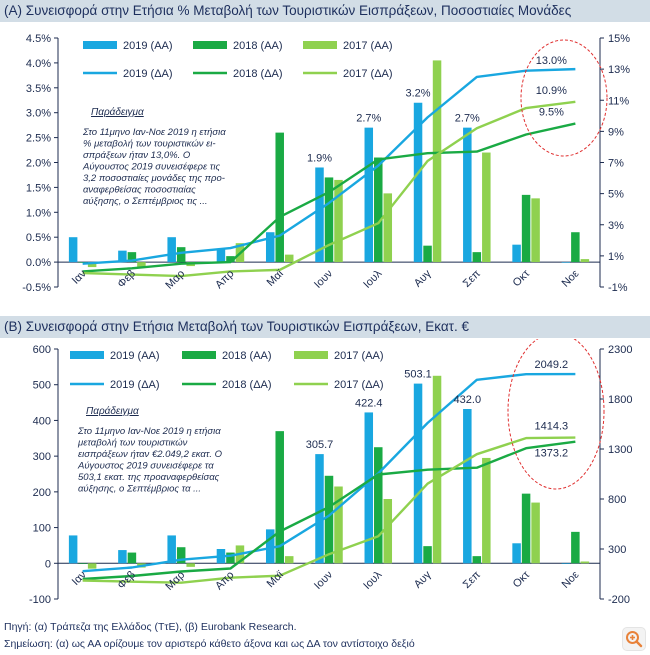  What do you see at coordinates (42, 529) in the screenshot?
I see `left-tick-label: 100` at bounding box center [42, 529].